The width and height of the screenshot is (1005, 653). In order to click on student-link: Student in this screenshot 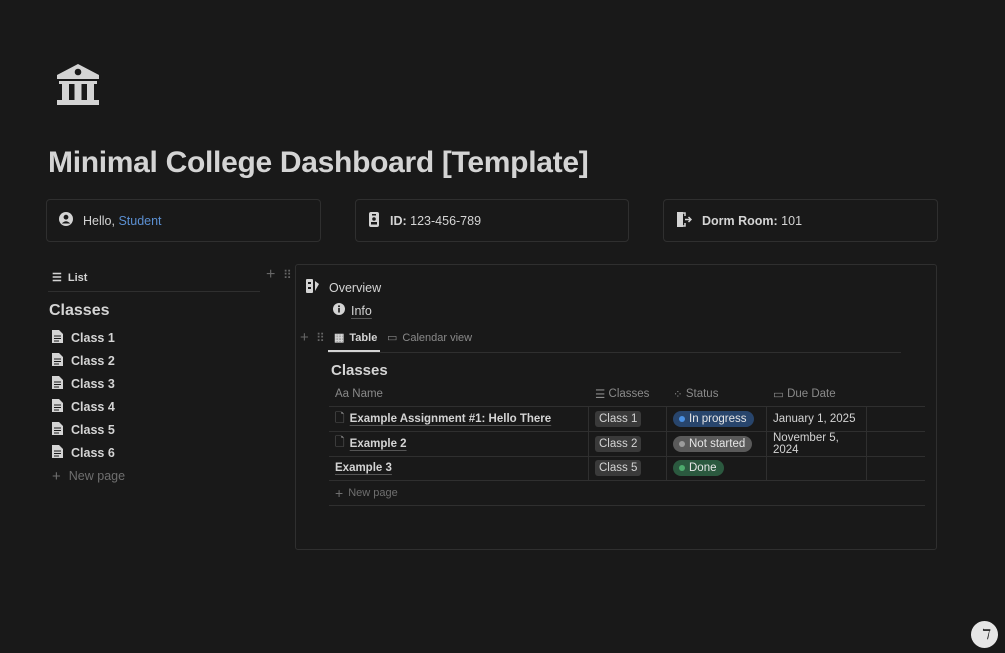, I will do `click(140, 220)`.